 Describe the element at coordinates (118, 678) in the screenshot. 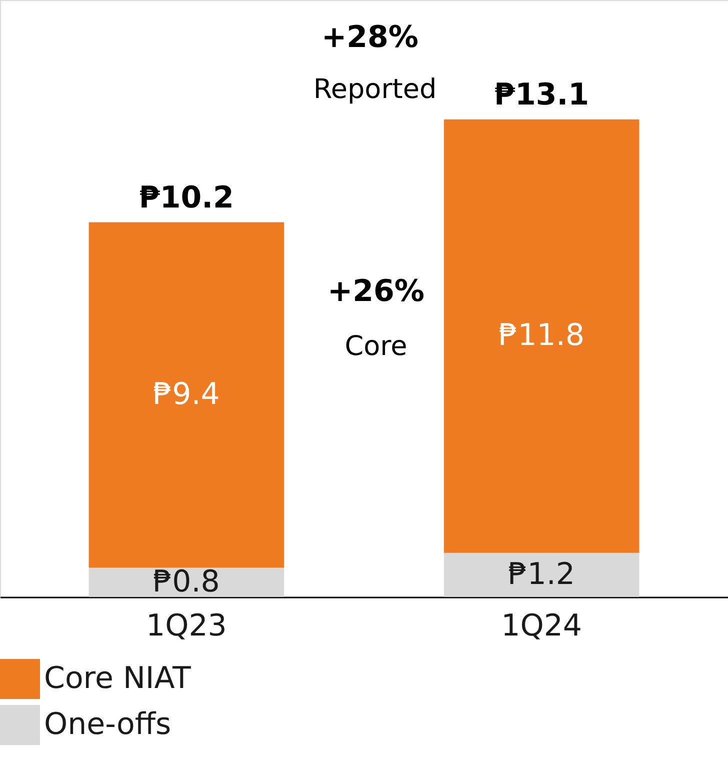

I see `legend-label: Core NIAT` at that location.